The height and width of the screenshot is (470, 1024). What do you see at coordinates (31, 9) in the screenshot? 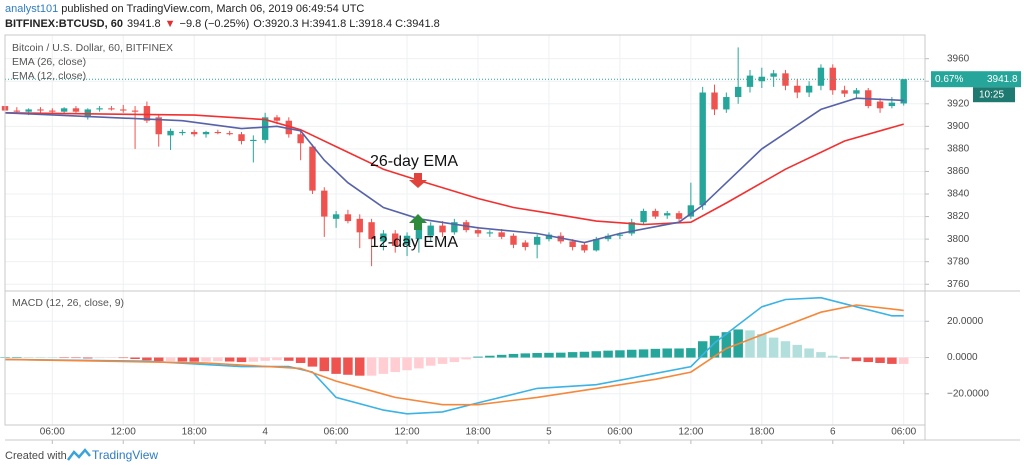
I see `author: analyst101` at bounding box center [31, 9].